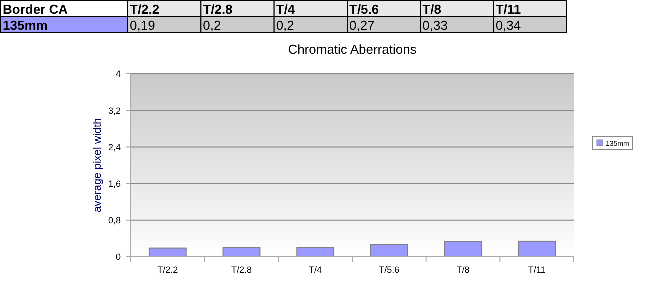  Describe the element at coordinates (25, 25) in the screenshot. I see `text: 135mm` at that location.